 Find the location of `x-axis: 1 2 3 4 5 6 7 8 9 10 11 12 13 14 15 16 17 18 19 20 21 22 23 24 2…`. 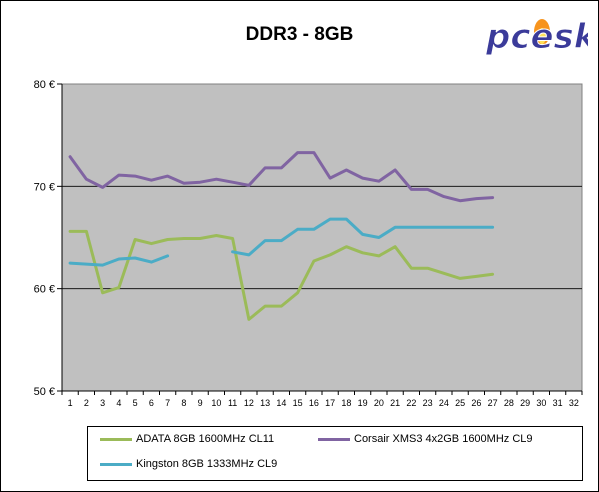

x-axis: 1 2 3 4 5 6 7 8 9 10 11 12 13 14 15 16 17 18 19 20 21 22 23 24 2… is located at coordinates (322, 399).